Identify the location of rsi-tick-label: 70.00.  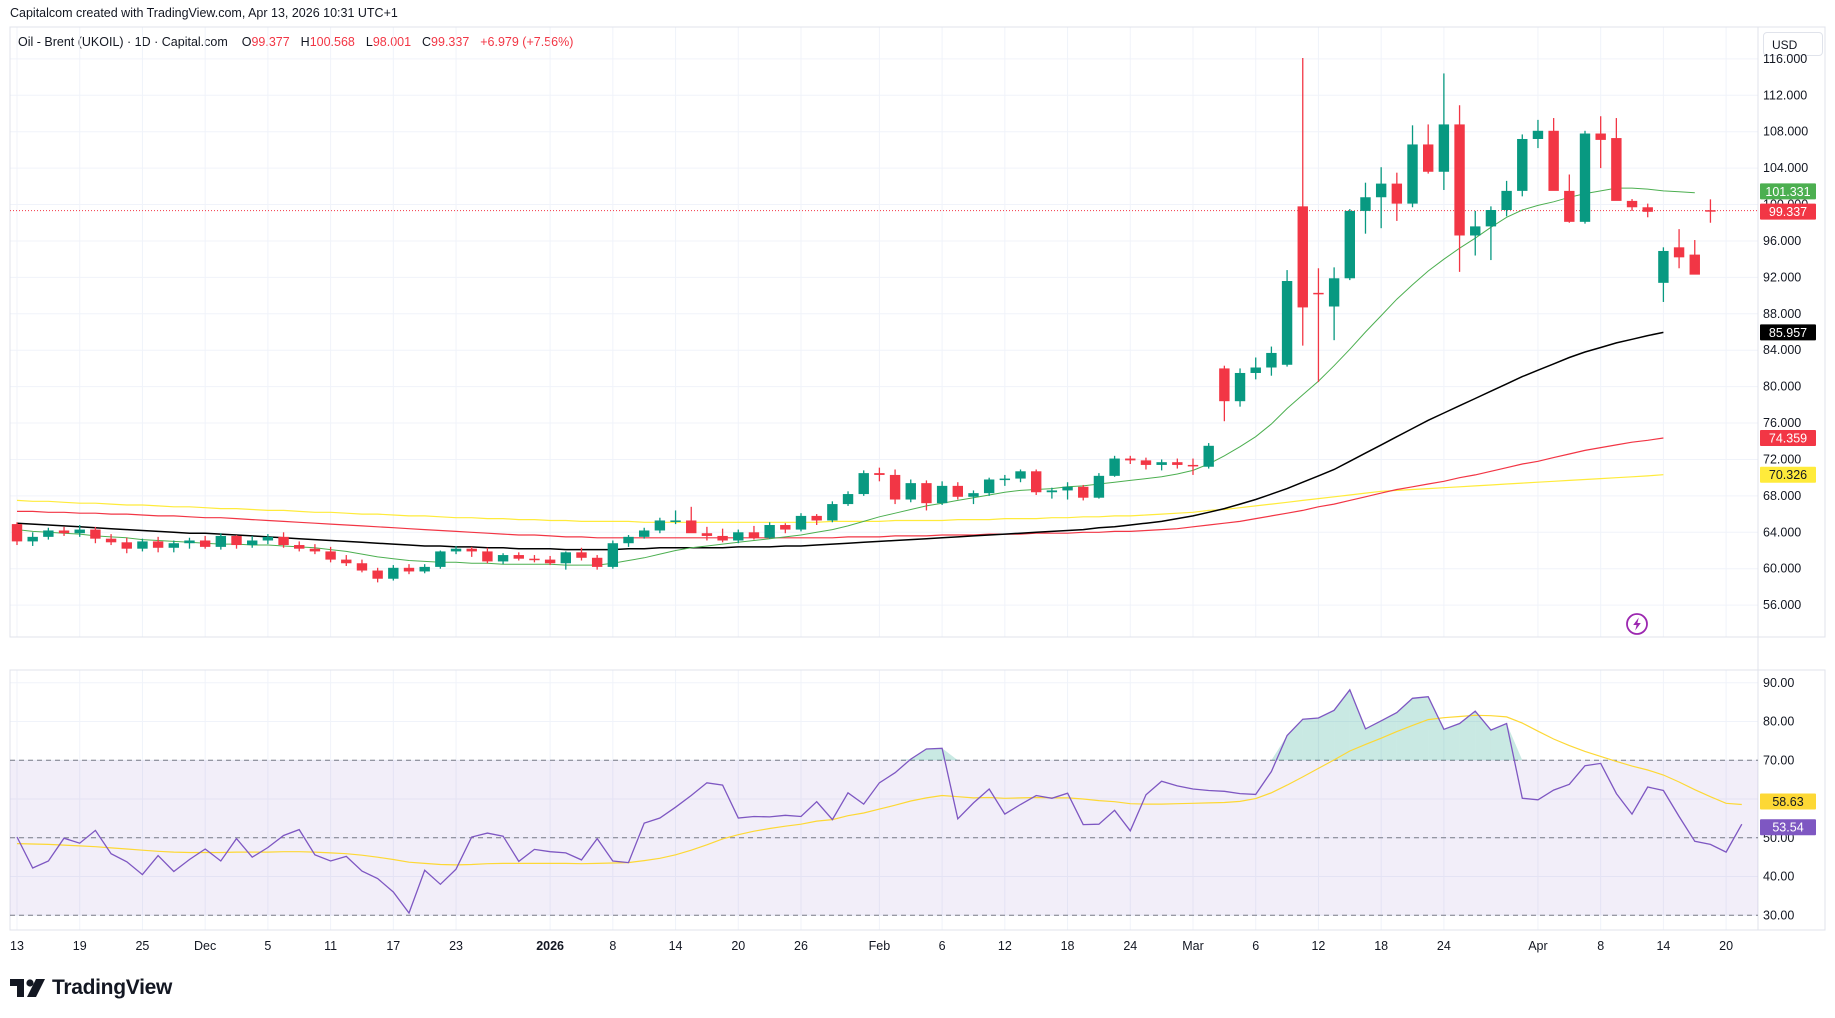
(1778, 760).